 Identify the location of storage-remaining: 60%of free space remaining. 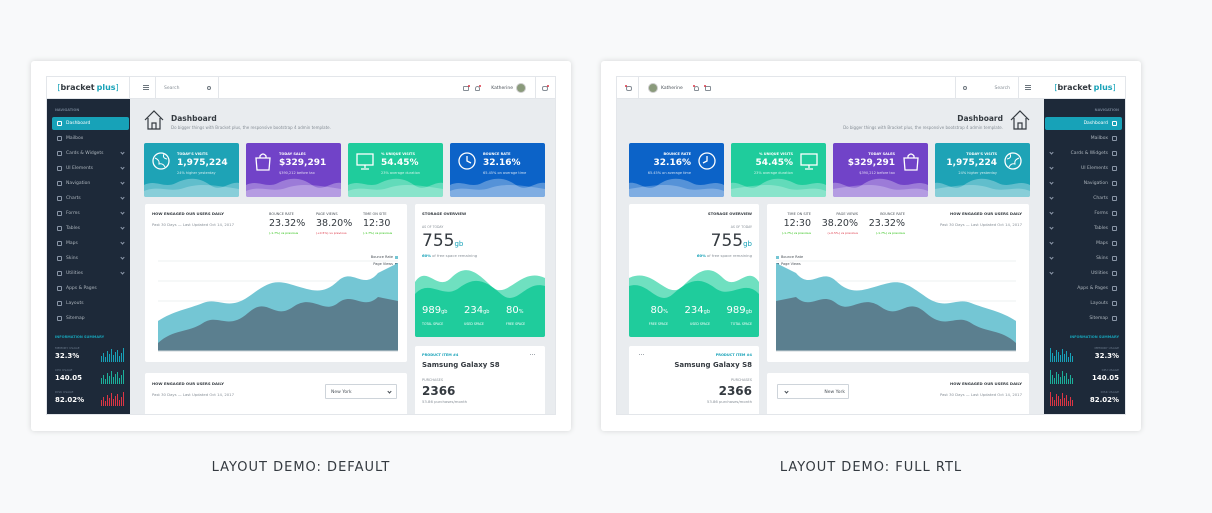
(479, 256).